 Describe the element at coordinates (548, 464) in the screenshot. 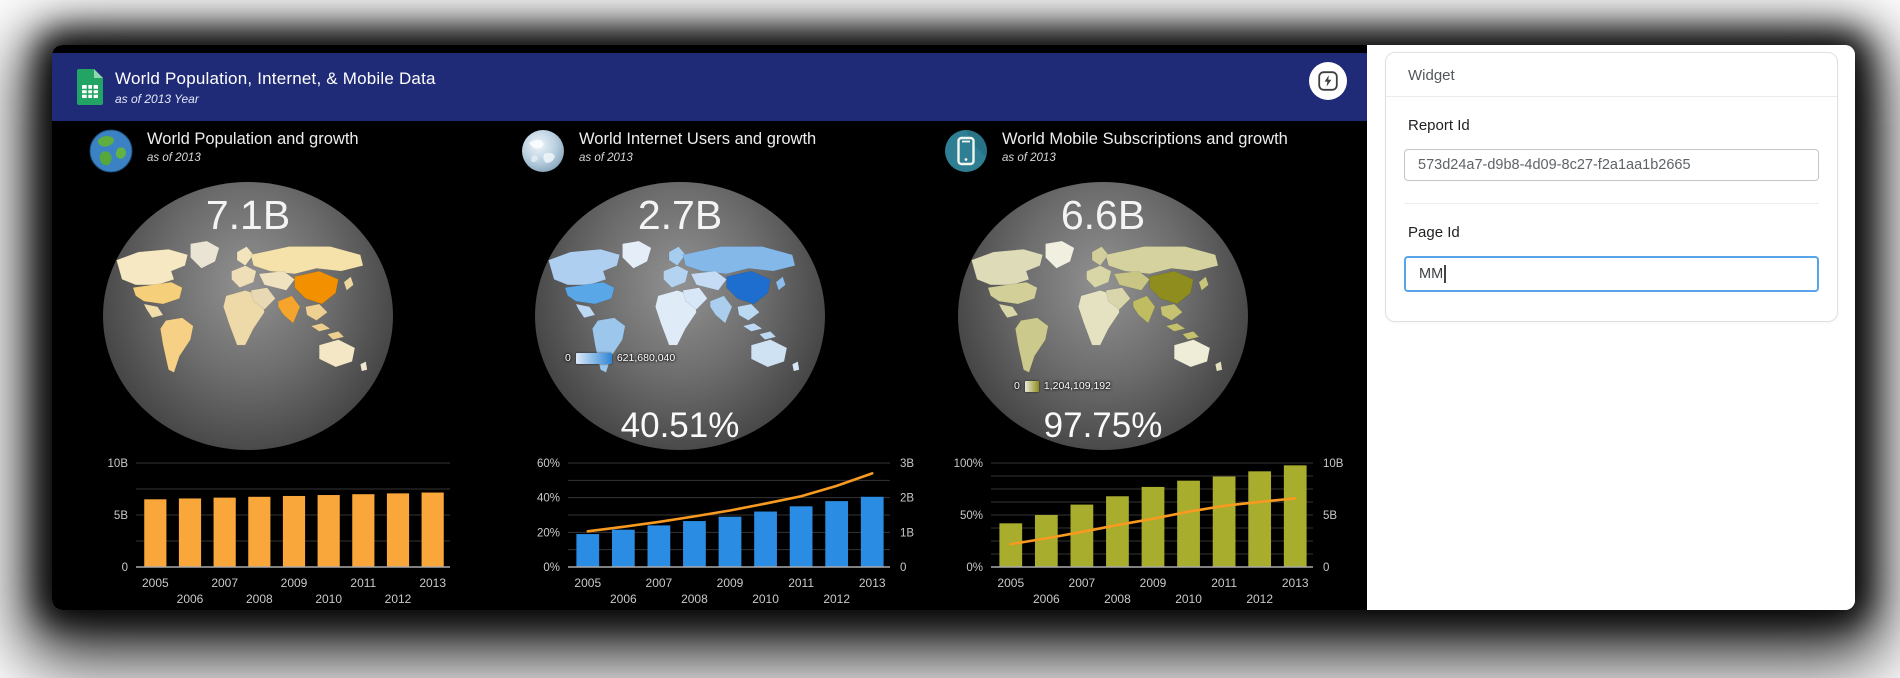

I see `svg-text: 60%` at that location.